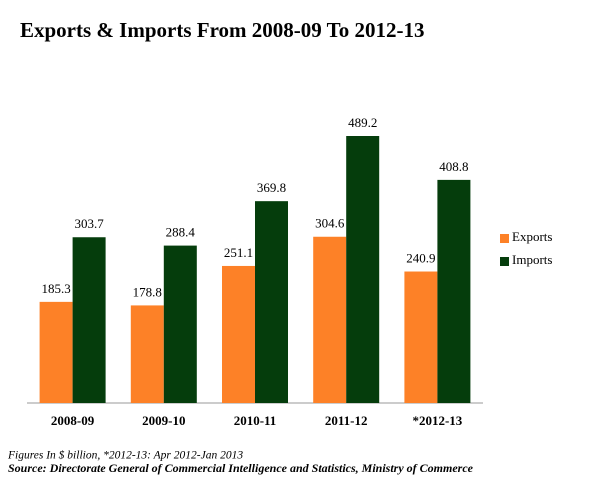  I want to click on value-label: 178.8, so click(147, 291).